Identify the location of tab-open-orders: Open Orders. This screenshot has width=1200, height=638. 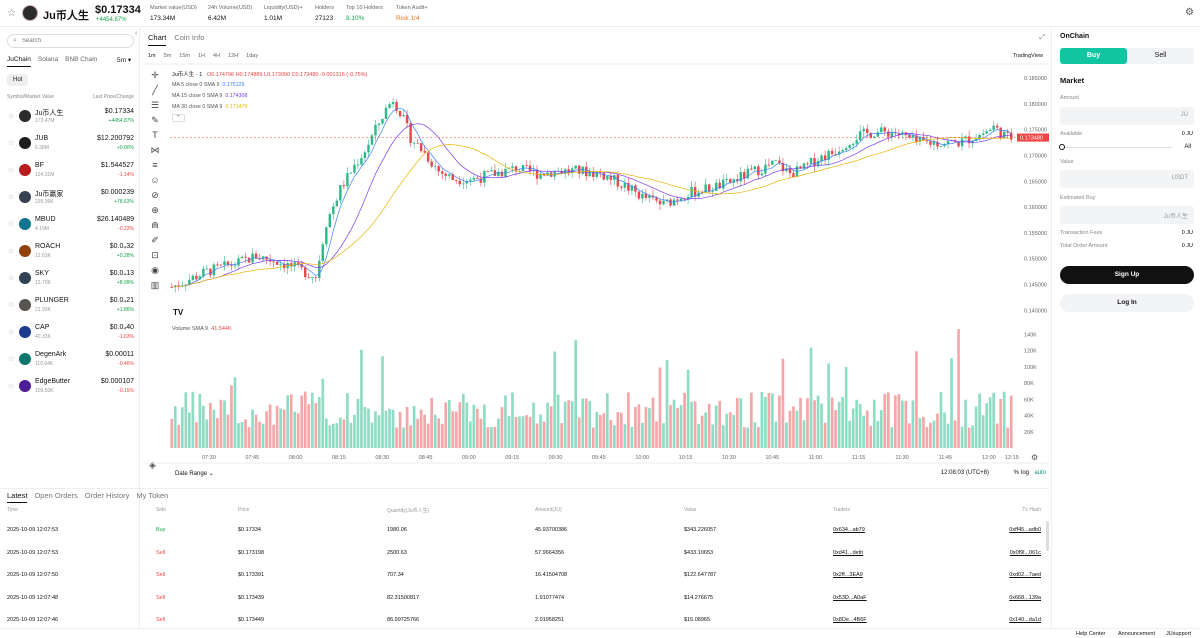
(56, 495).